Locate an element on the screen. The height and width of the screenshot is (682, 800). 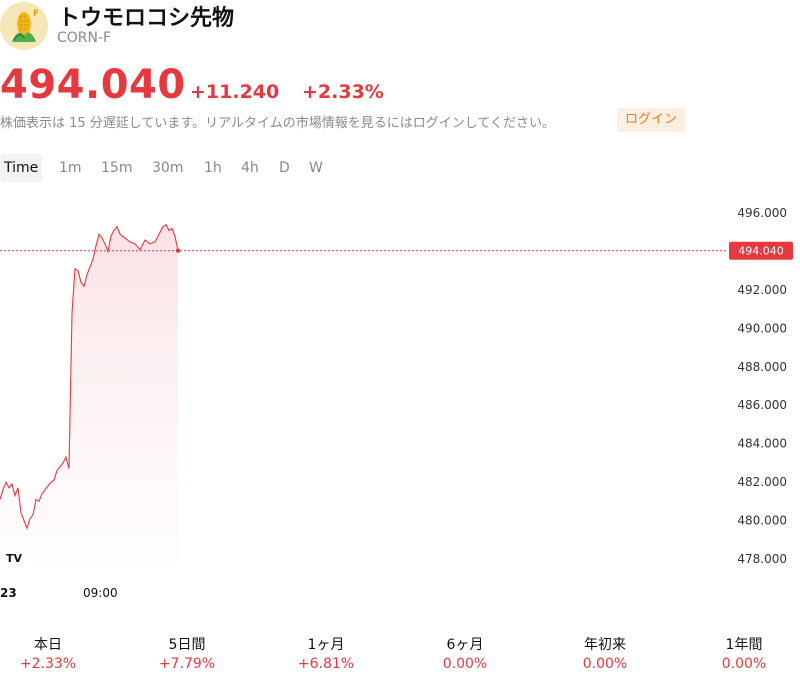
timeframe-w: W is located at coordinates (316, 168).